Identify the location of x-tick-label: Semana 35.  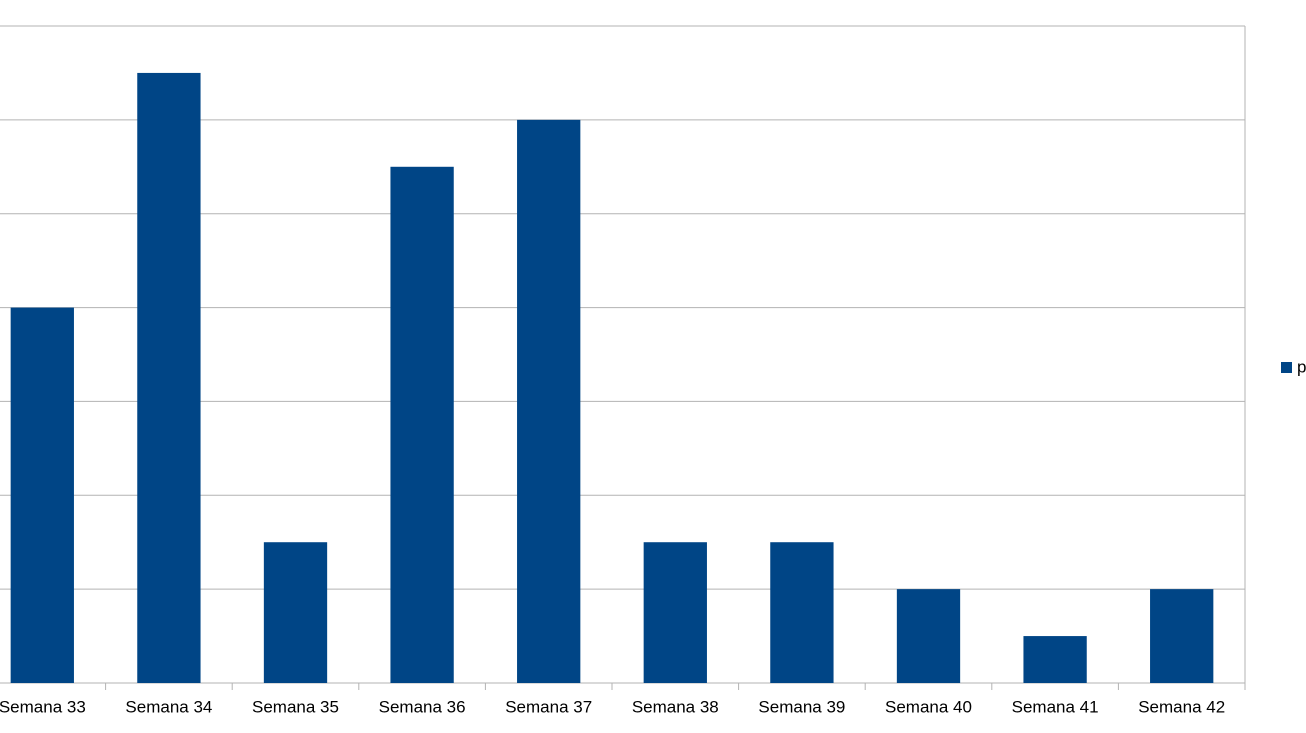
(295, 706).